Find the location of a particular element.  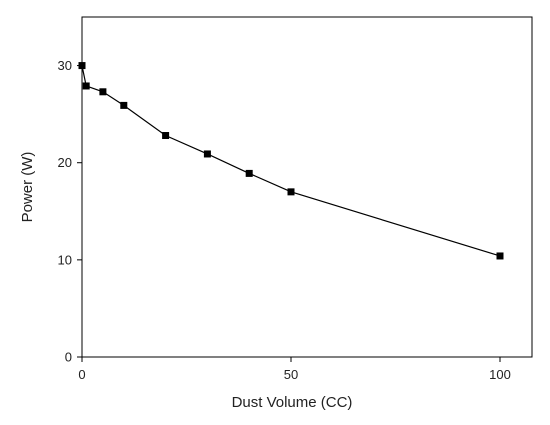

y-axis: 0 10 20 30 is located at coordinates (70, 211).